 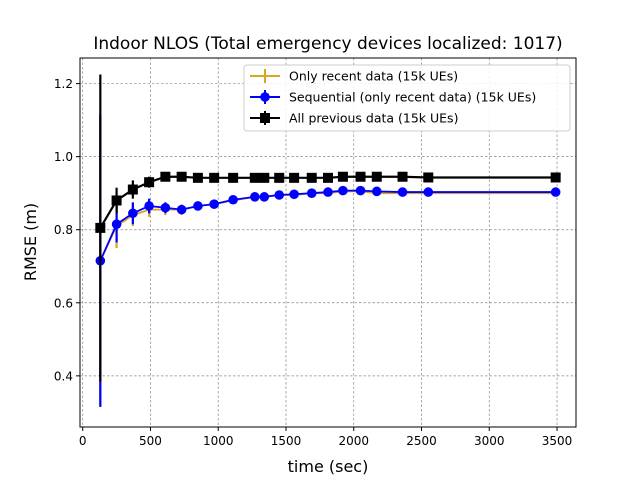 I want to click on legend-box, so click(x=407, y=98).